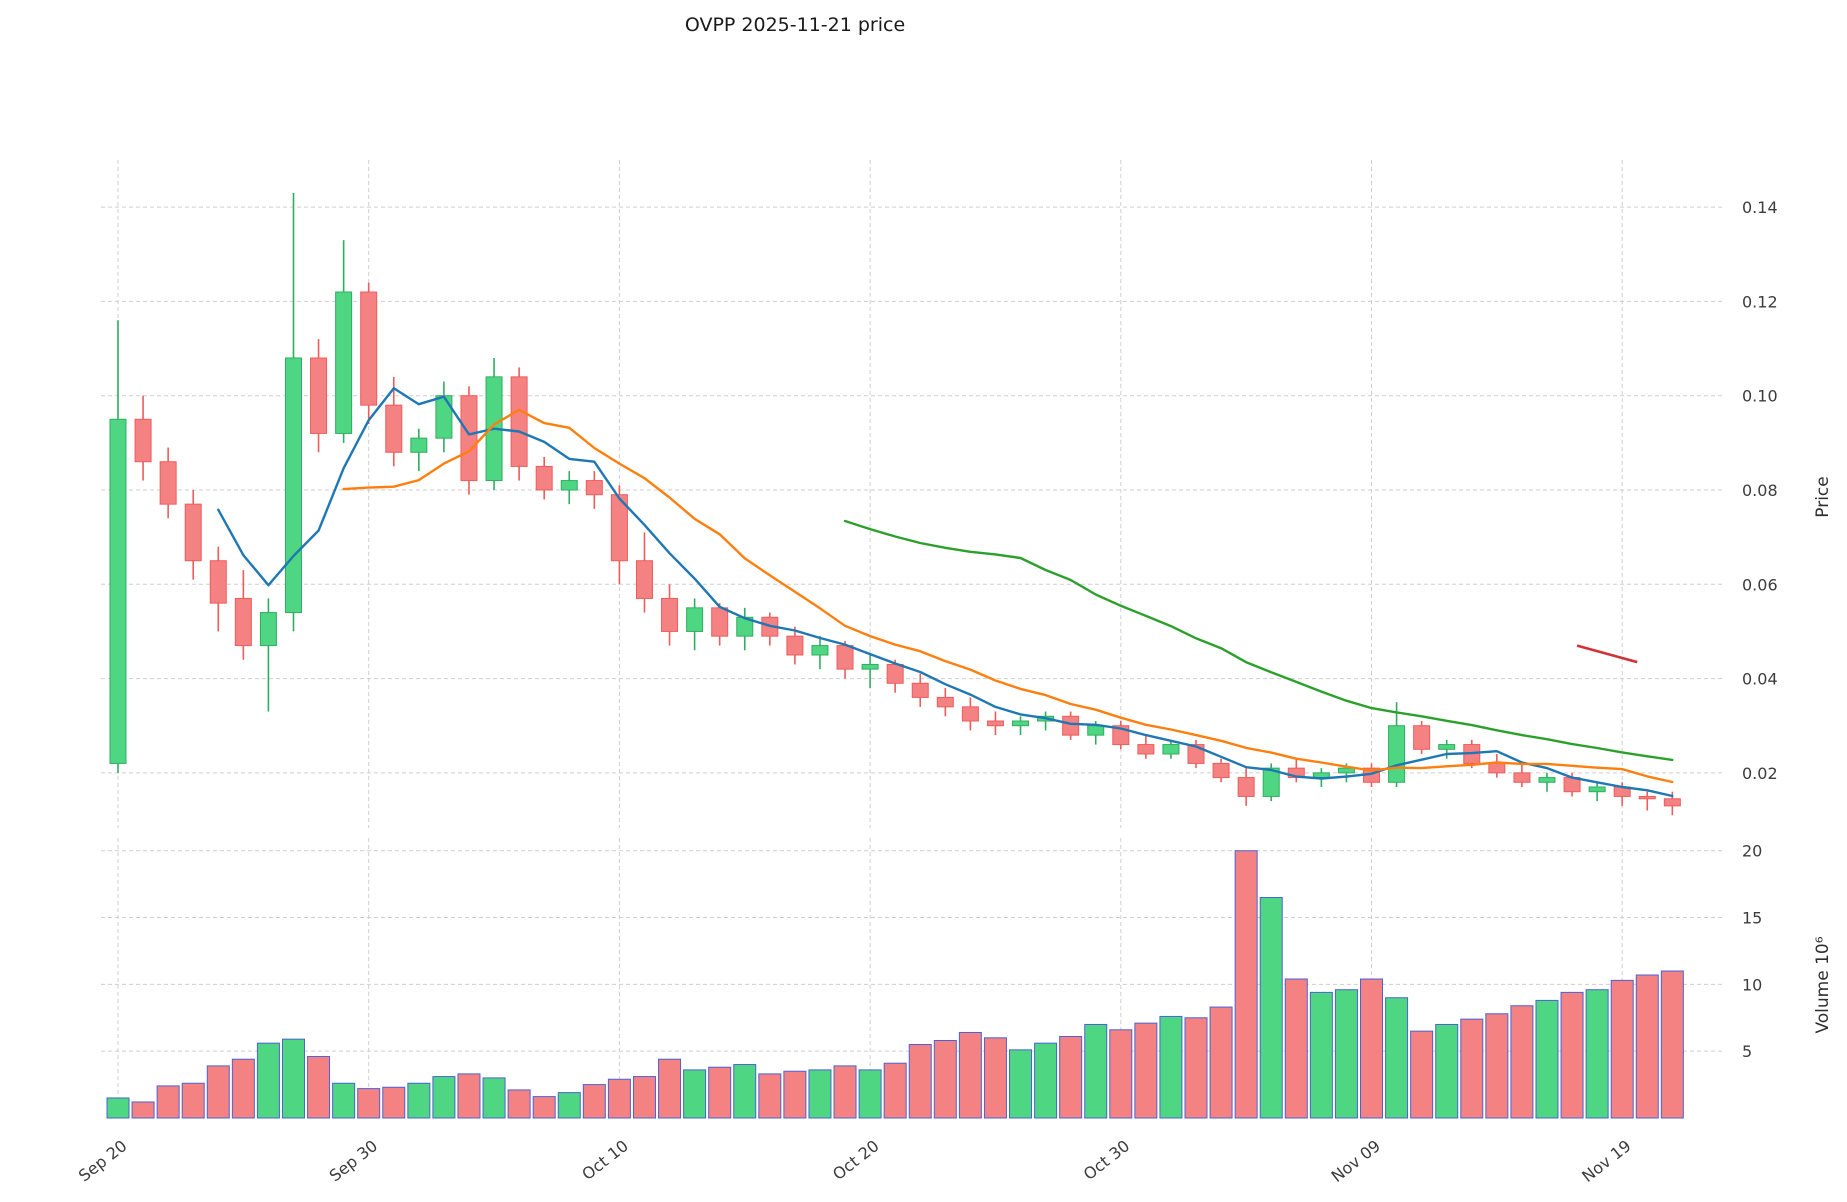  I want to click on volume-tick-label: 20, so click(1752, 851).